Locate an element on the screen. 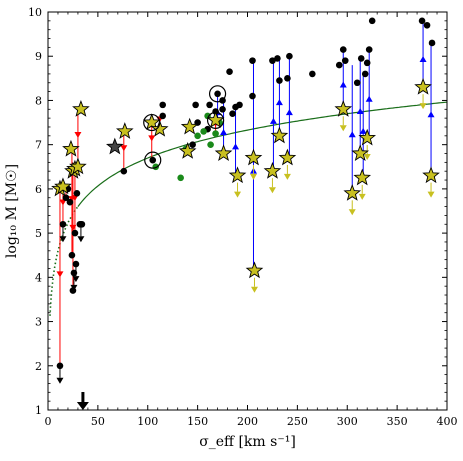 Image resolution: width=463 pixels, height=461 pixels. y-tick-label: 1 is located at coordinates (38, 410).